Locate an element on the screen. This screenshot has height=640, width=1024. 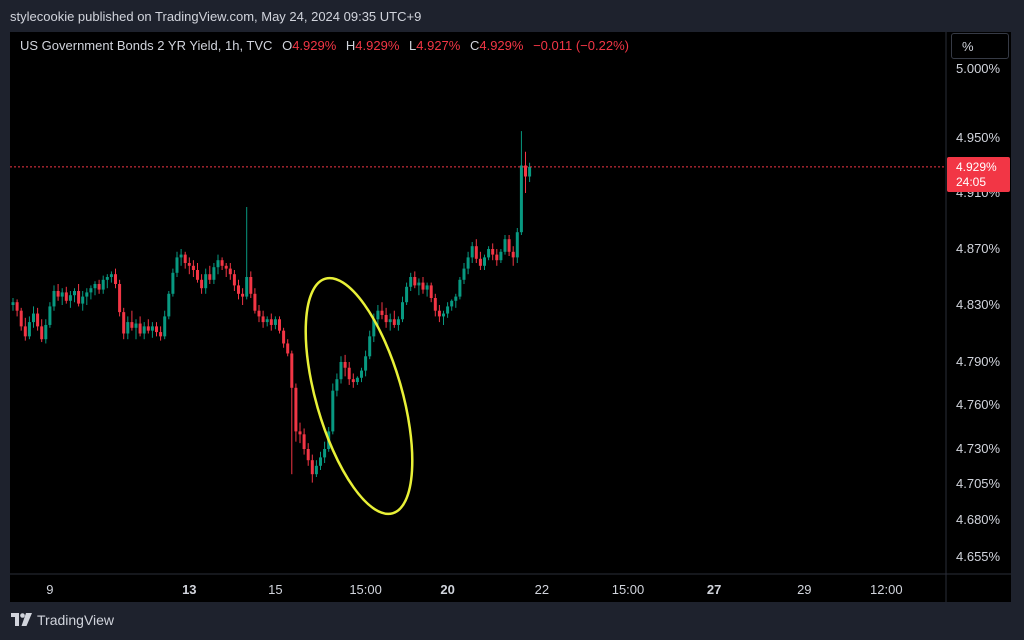
time-axis-label: 13 is located at coordinates (189, 589).